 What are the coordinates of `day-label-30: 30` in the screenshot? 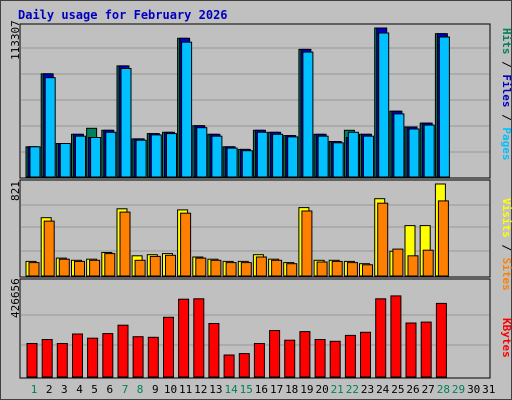 It's located at (473, 389).